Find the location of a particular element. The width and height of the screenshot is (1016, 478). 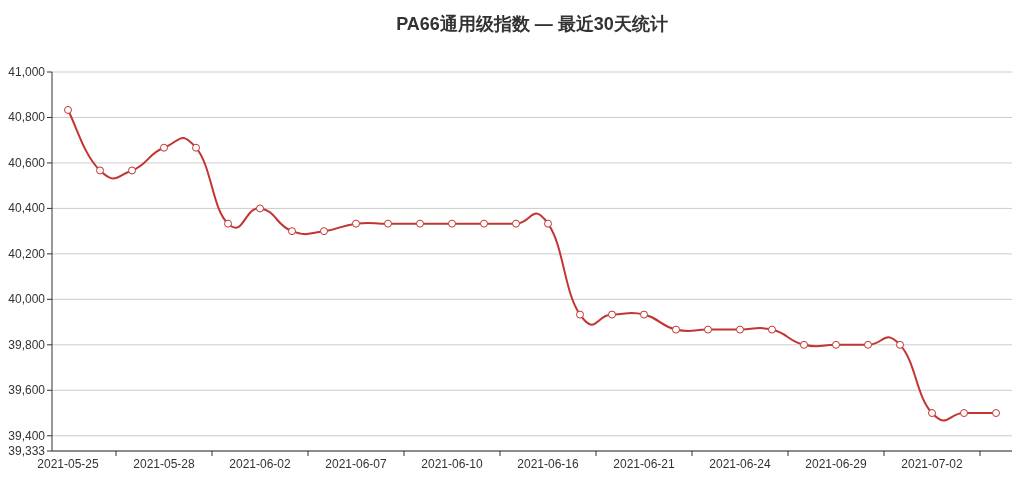

y-tick-label: 40,600 is located at coordinates (27, 162).